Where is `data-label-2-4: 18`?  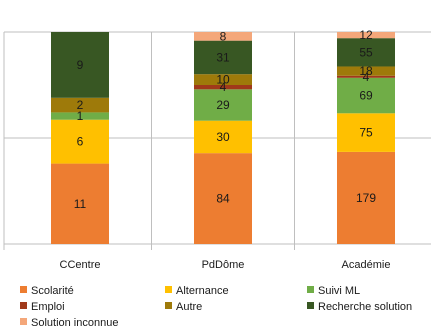 data-label-2-4: 18 is located at coordinates (366, 71).